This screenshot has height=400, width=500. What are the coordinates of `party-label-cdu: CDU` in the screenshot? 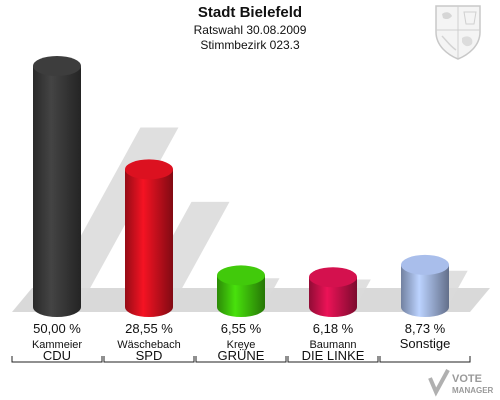 It's located at (57, 355).